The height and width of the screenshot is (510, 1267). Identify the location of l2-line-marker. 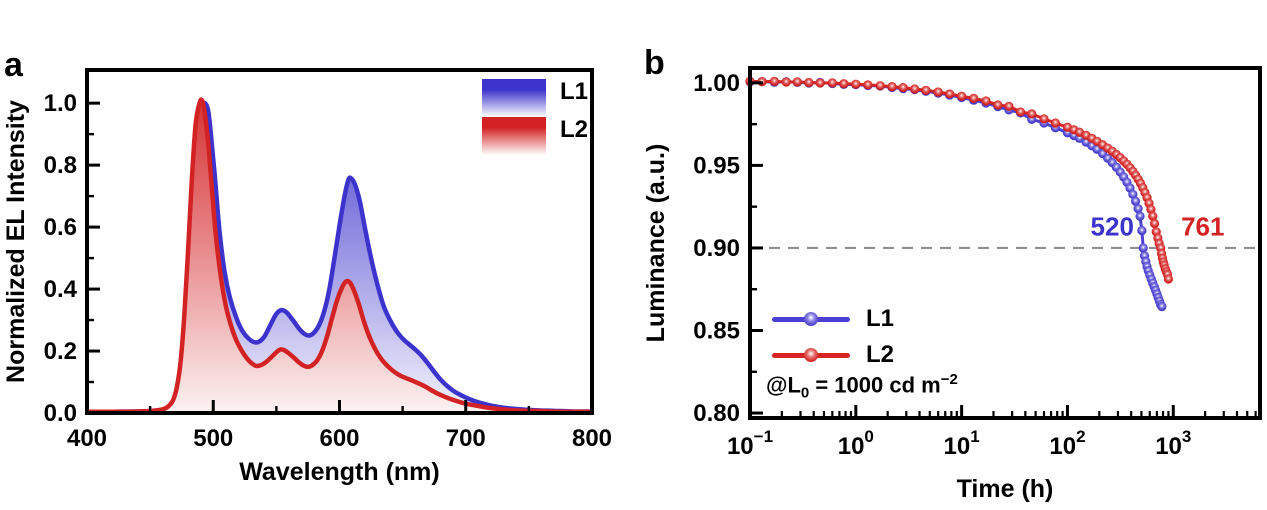
(811, 355).